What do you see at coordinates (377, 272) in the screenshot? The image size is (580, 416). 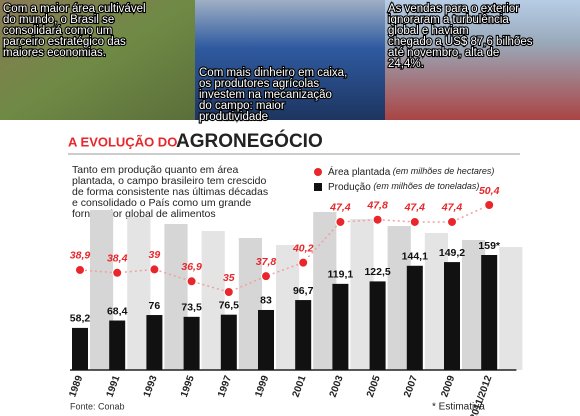 I see `bar-label: 122,5` at bounding box center [377, 272].